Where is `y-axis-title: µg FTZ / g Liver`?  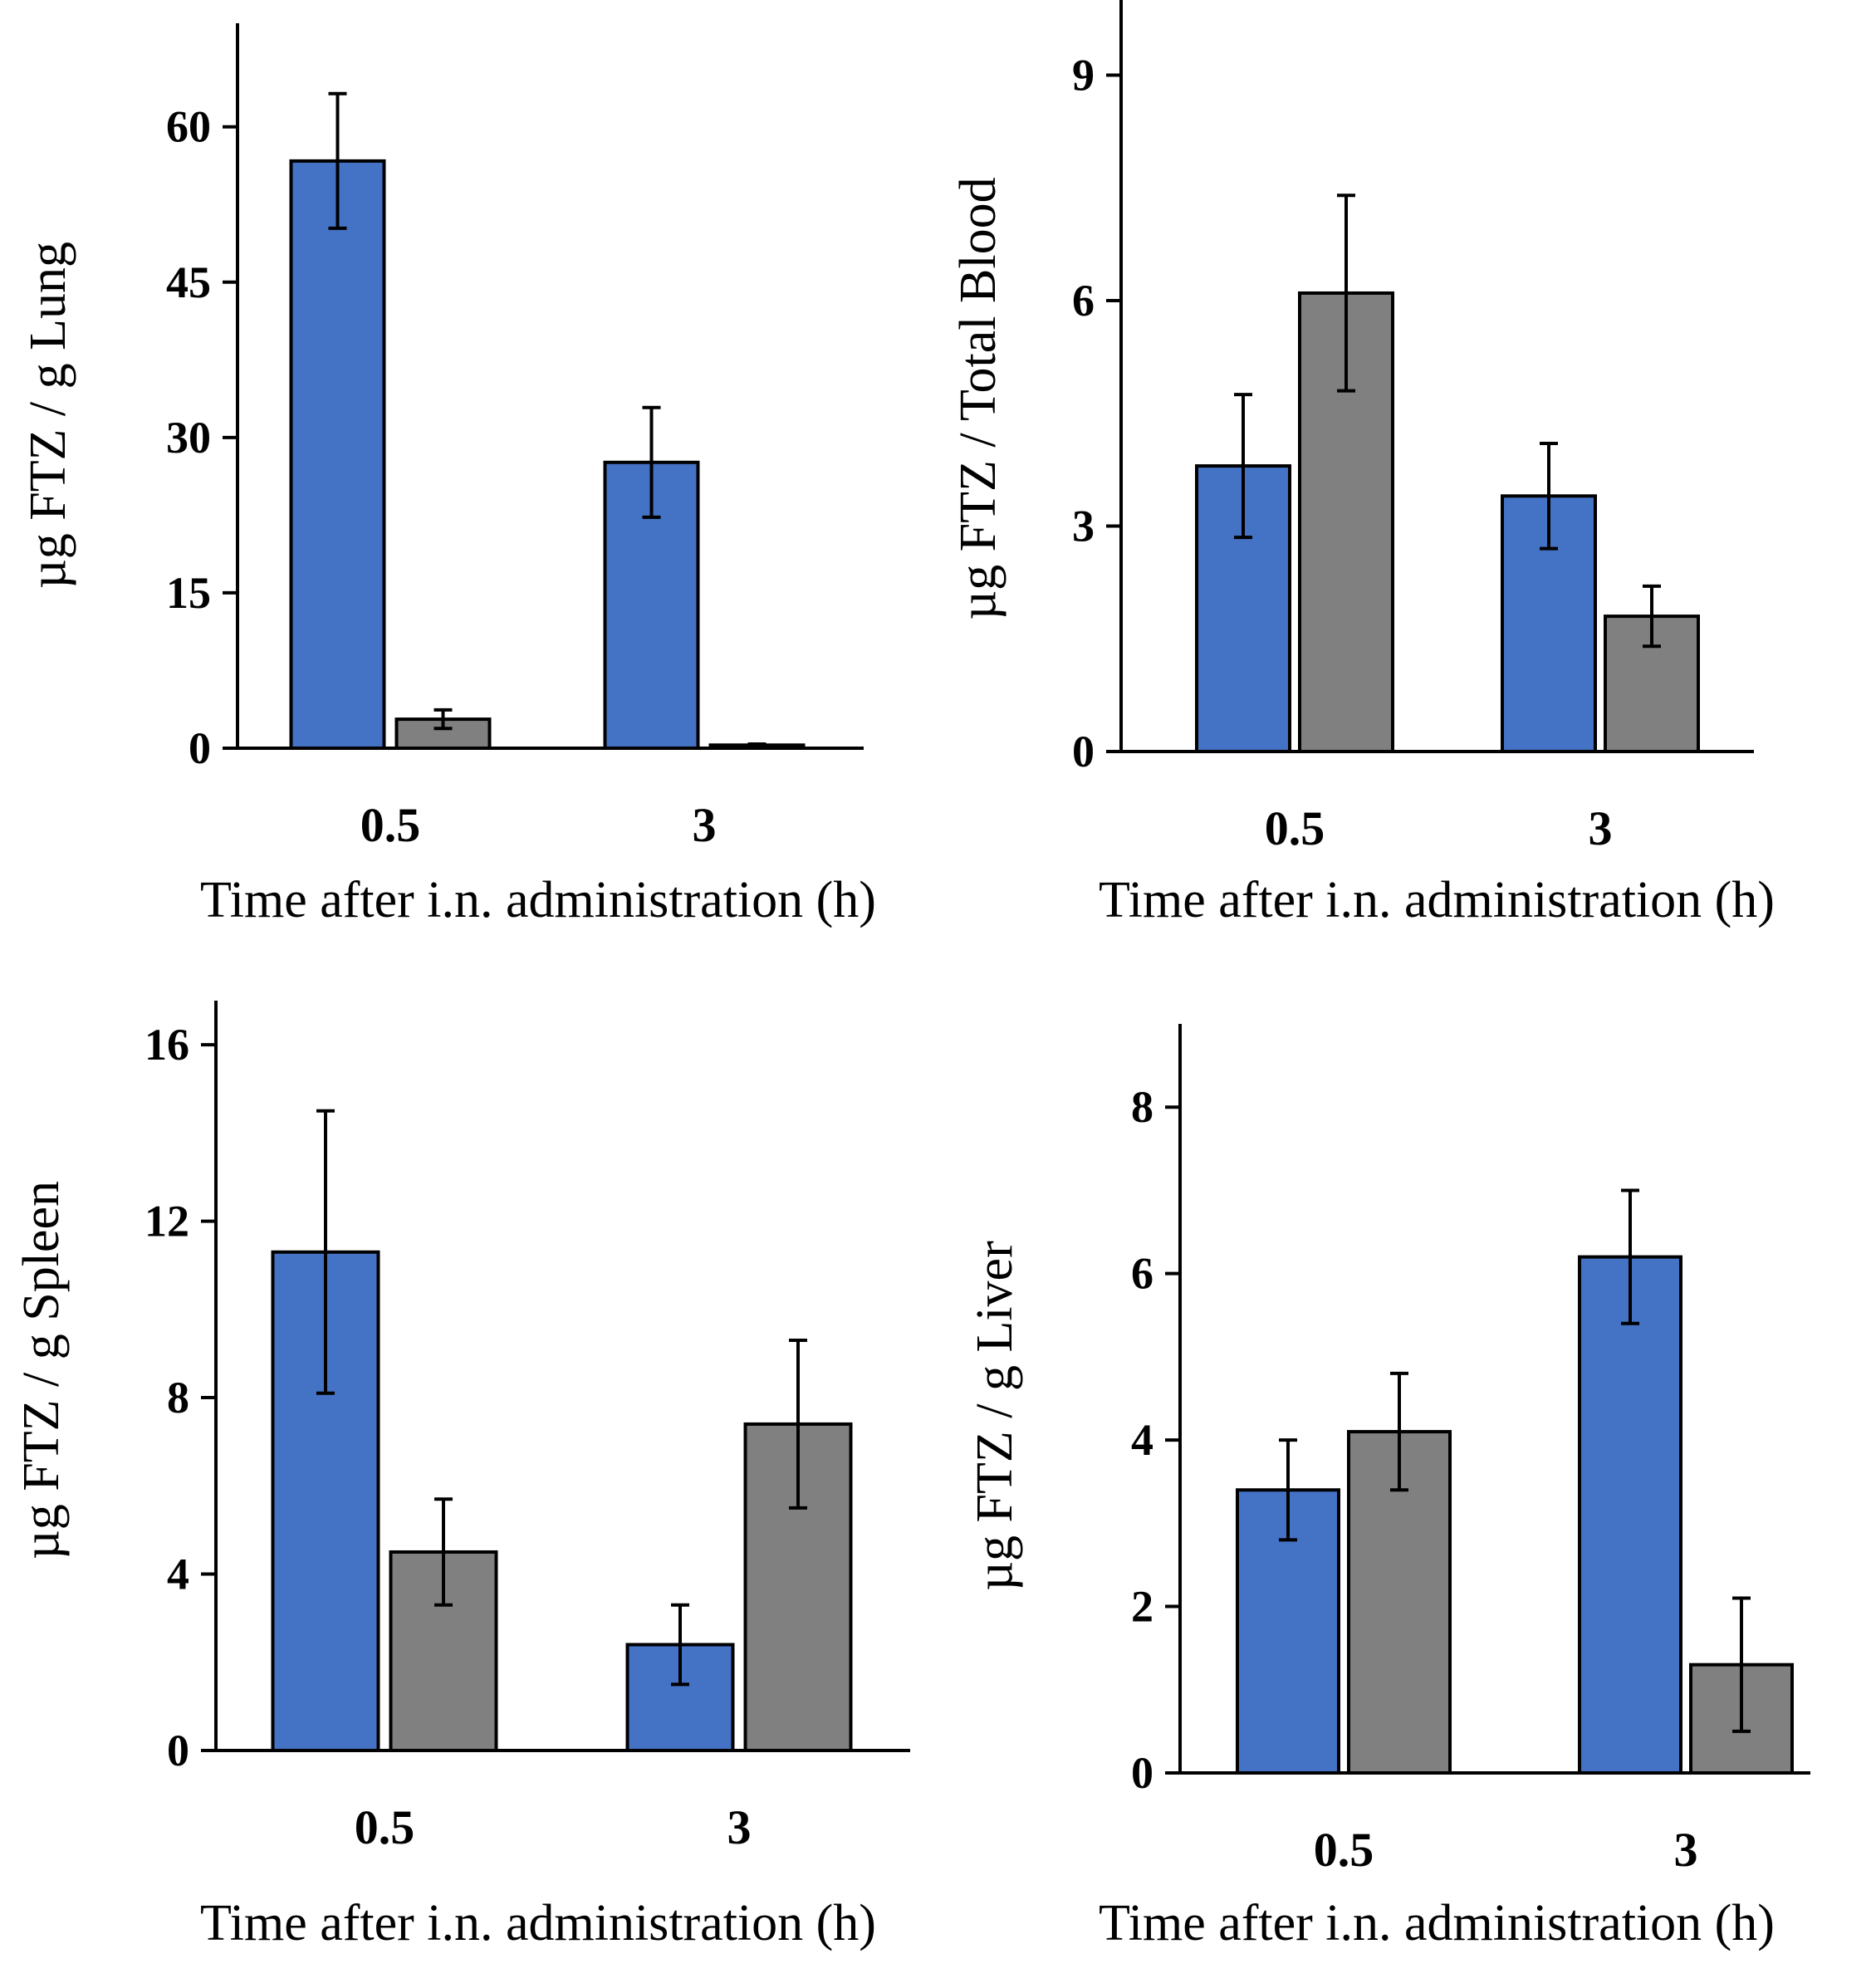
y-axis-title: µg FTZ / g Liver is located at coordinates (995, 1416).